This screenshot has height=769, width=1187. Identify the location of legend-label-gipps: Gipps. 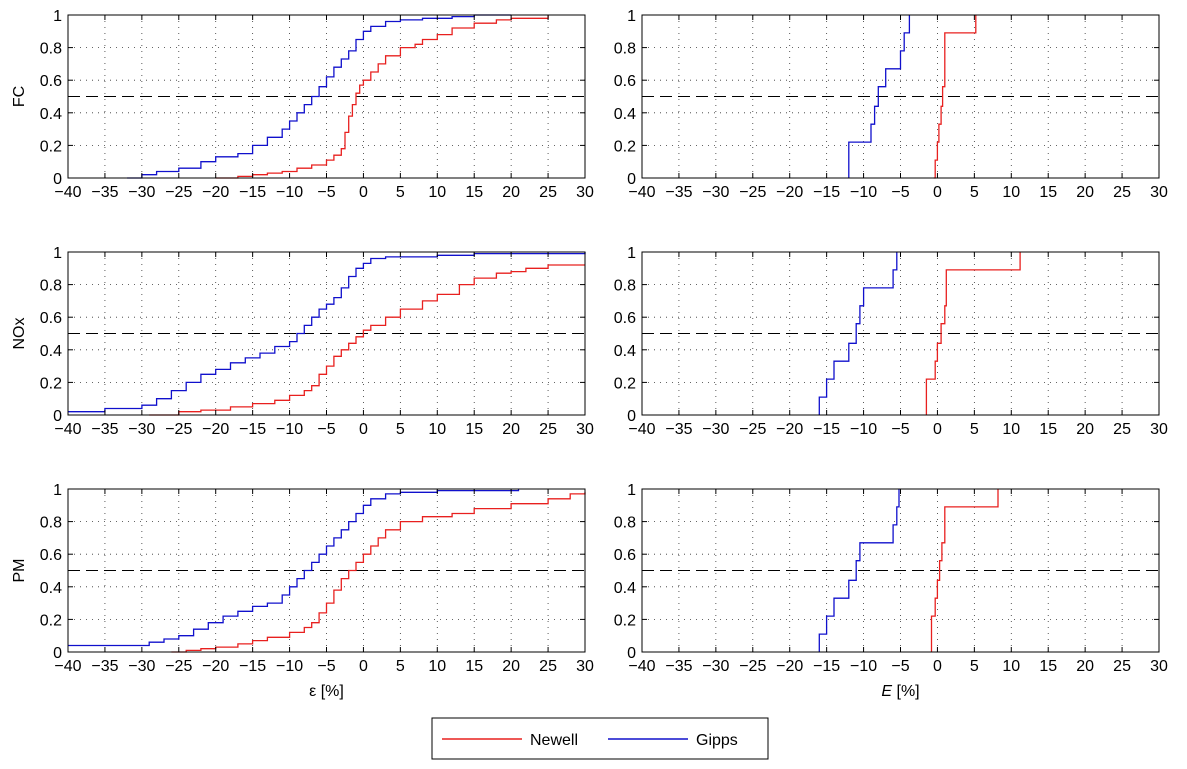
(717, 740).